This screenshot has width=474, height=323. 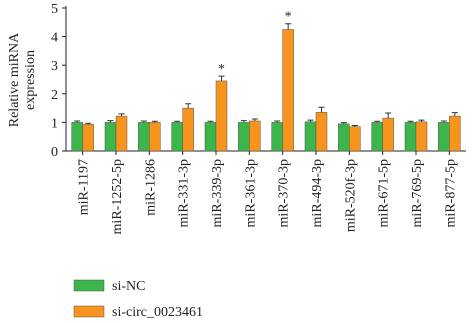 What do you see at coordinates (450, 193) in the screenshot?
I see `x-tick-label: miR-877-5p` at bounding box center [450, 193].